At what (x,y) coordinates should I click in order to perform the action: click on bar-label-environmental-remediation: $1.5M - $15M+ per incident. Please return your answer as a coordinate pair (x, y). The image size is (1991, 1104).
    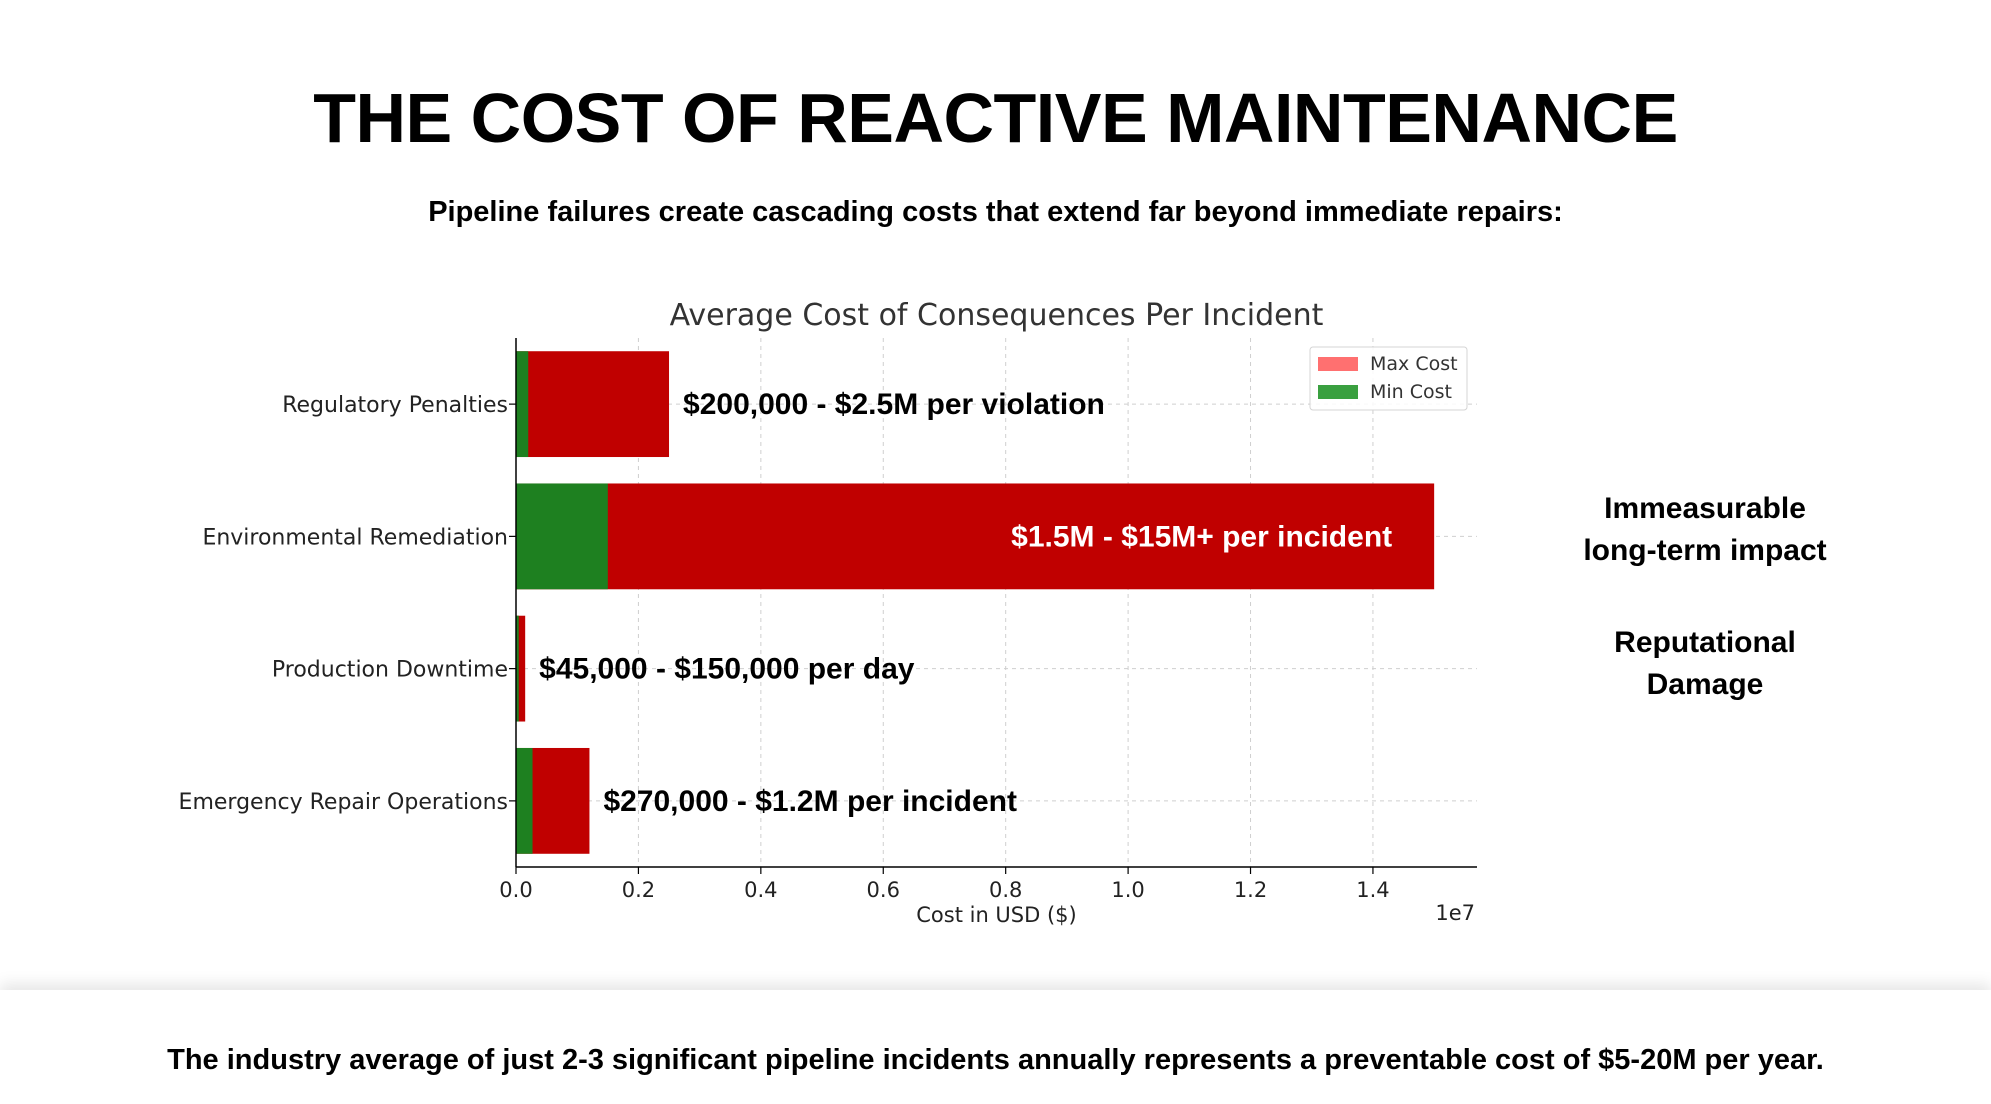
    Looking at the image, I should click on (1201, 536).